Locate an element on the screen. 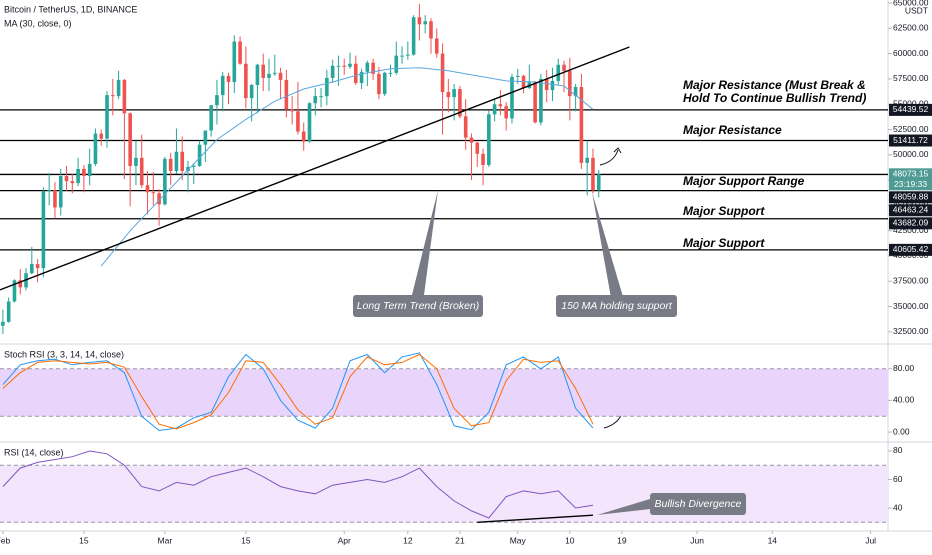 The image size is (932, 555). x-tick-label: 12 is located at coordinates (408, 540).